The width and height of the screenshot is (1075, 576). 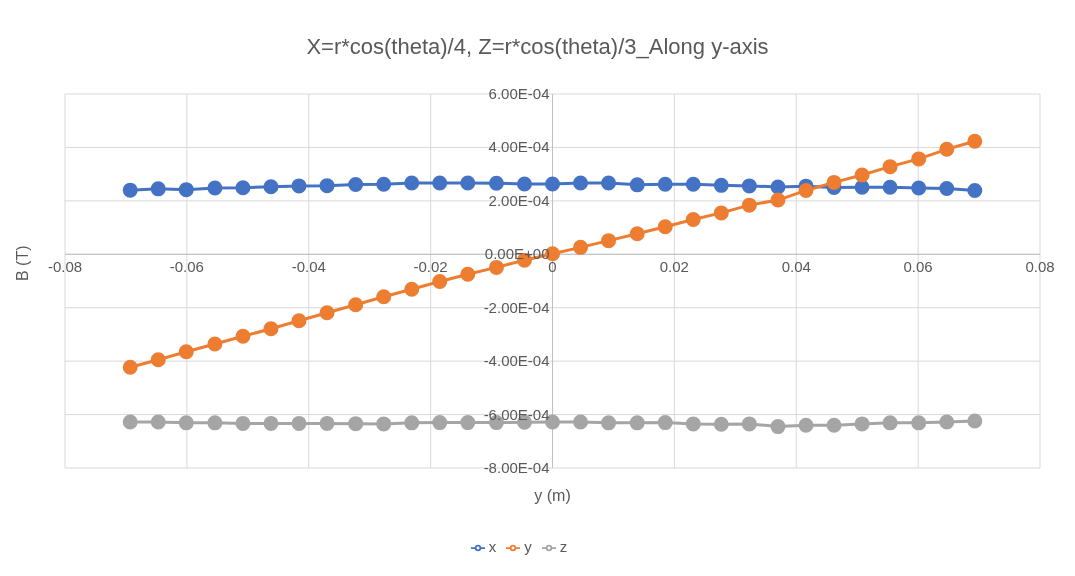 What do you see at coordinates (552, 496) in the screenshot?
I see `x-axis-title: y (m)` at bounding box center [552, 496].